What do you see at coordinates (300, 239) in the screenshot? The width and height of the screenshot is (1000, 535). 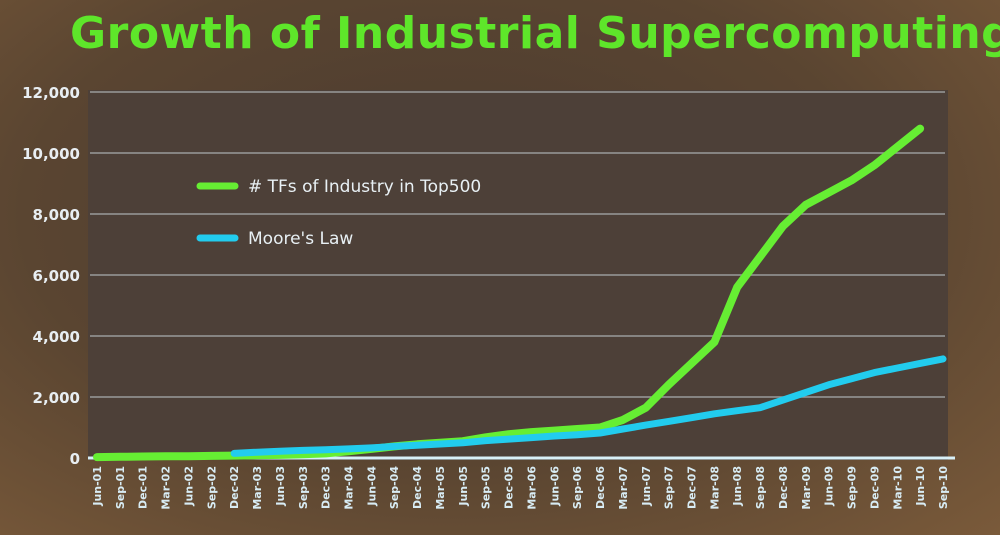 I see `legend-label: Moore's Law` at bounding box center [300, 239].